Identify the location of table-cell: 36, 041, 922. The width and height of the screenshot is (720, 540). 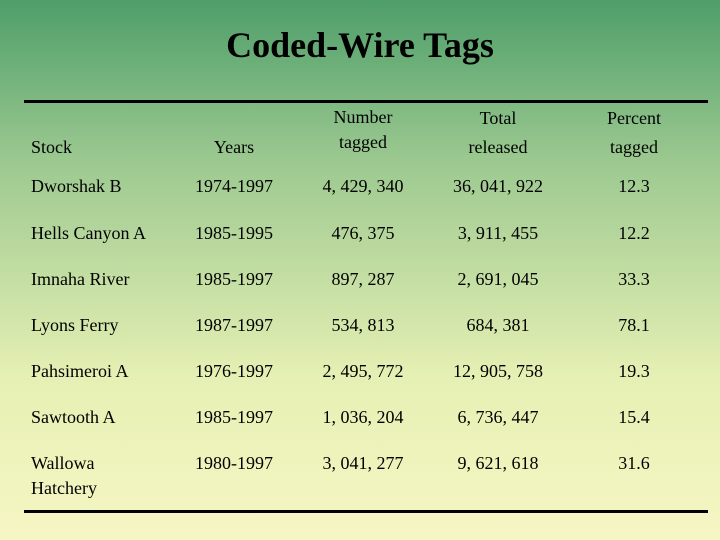
(498, 186).